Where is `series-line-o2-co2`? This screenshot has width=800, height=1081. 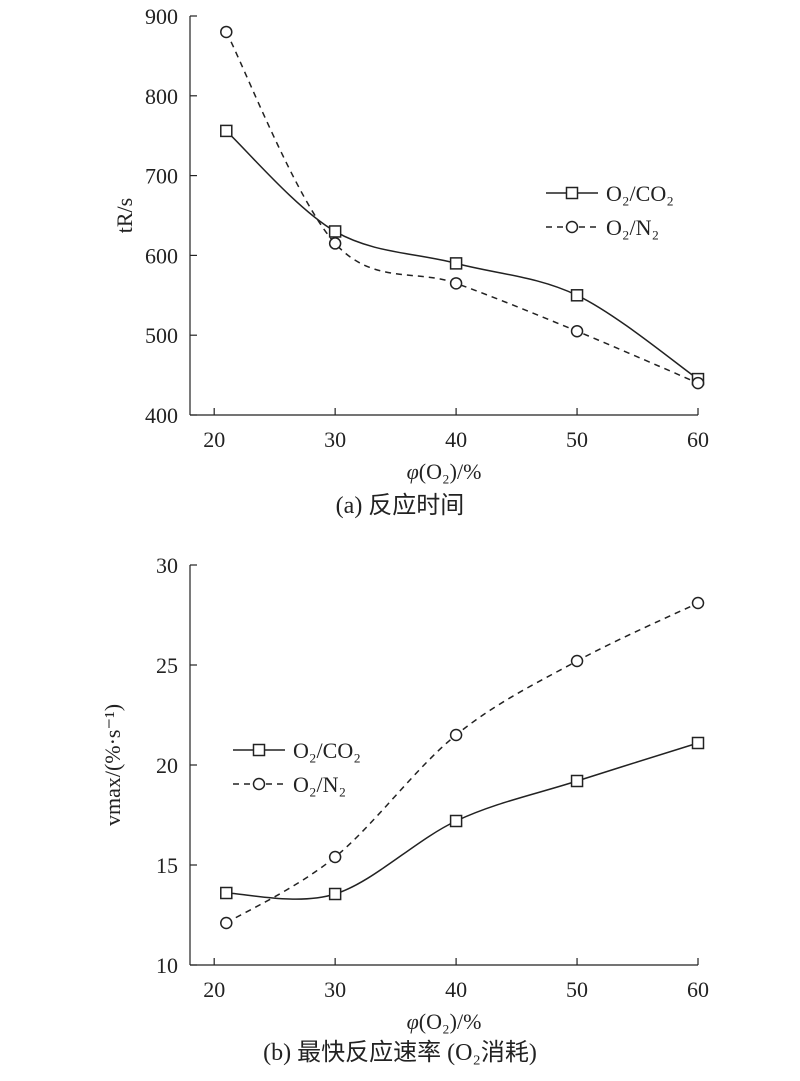 series-line-o2-co2 is located at coordinates (462, 255).